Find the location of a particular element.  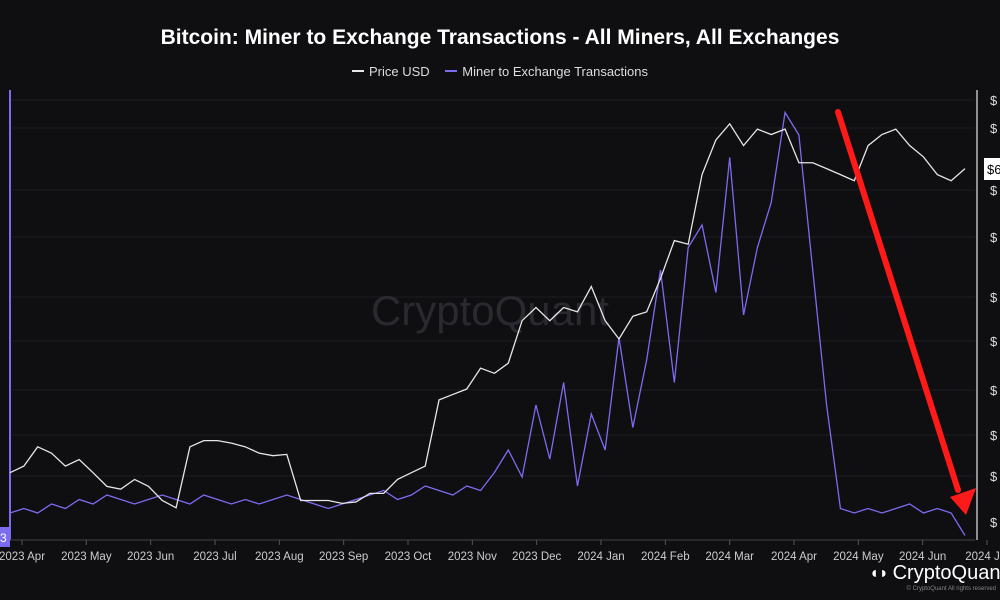

x-tick-label: 2024 Jul is located at coordinates (982, 557).